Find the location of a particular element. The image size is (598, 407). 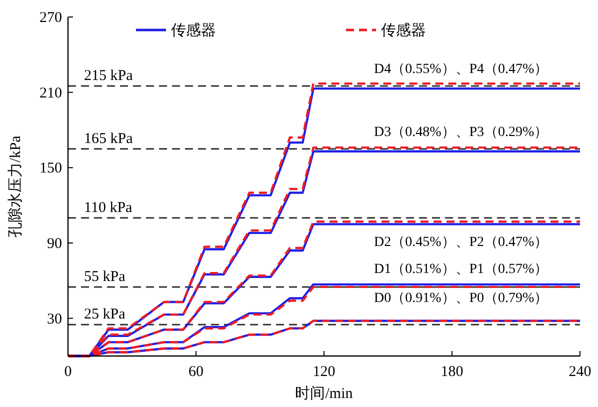

x-tick-label: 0 is located at coordinates (68, 372).